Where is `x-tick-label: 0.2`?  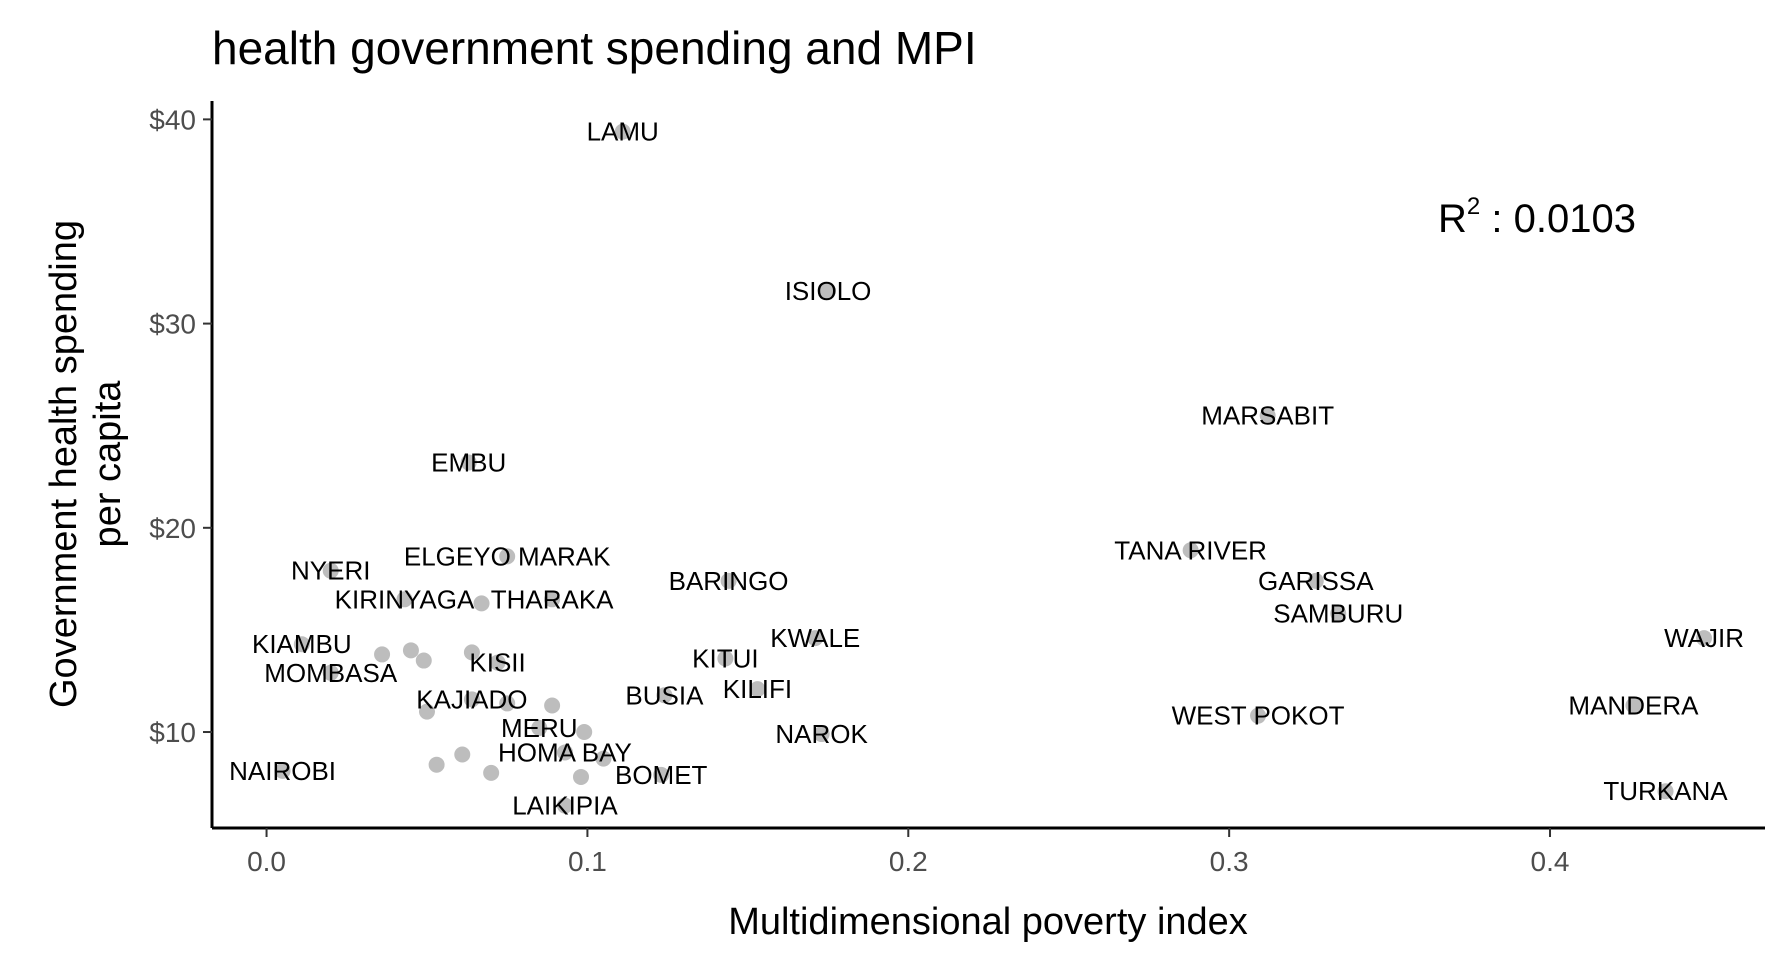 x-tick-label: 0.2 is located at coordinates (908, 861).